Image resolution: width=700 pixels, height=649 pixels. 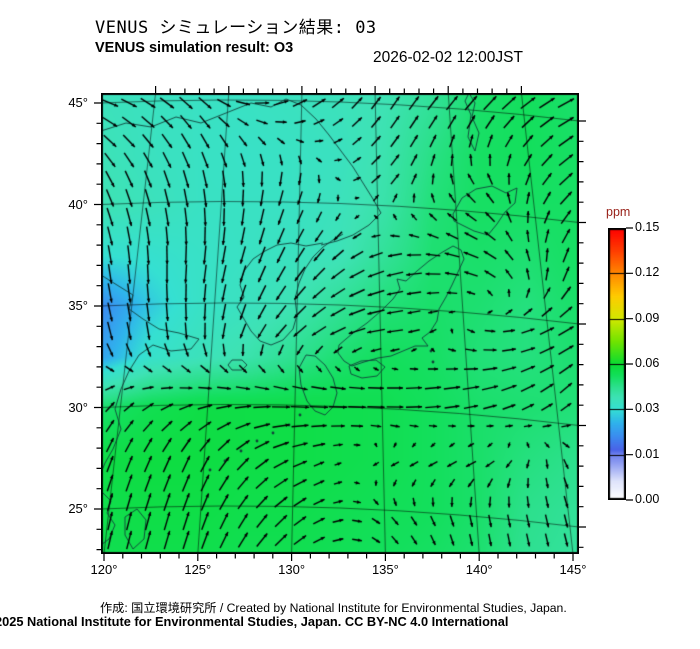 What do you see at coordinates (78, 305) in the screenshot?
I see `lat-tick-label: 35°` at bounding box center [78, 305].